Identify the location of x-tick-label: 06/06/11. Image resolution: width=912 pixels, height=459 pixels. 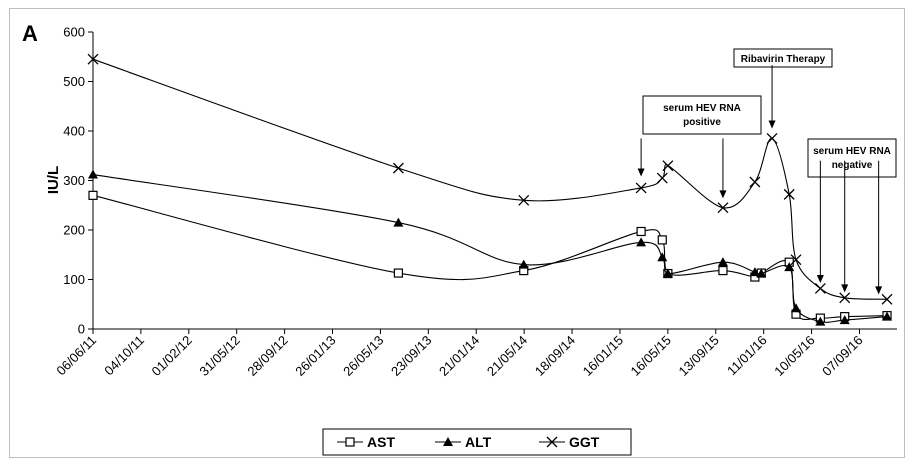
(76, 356).